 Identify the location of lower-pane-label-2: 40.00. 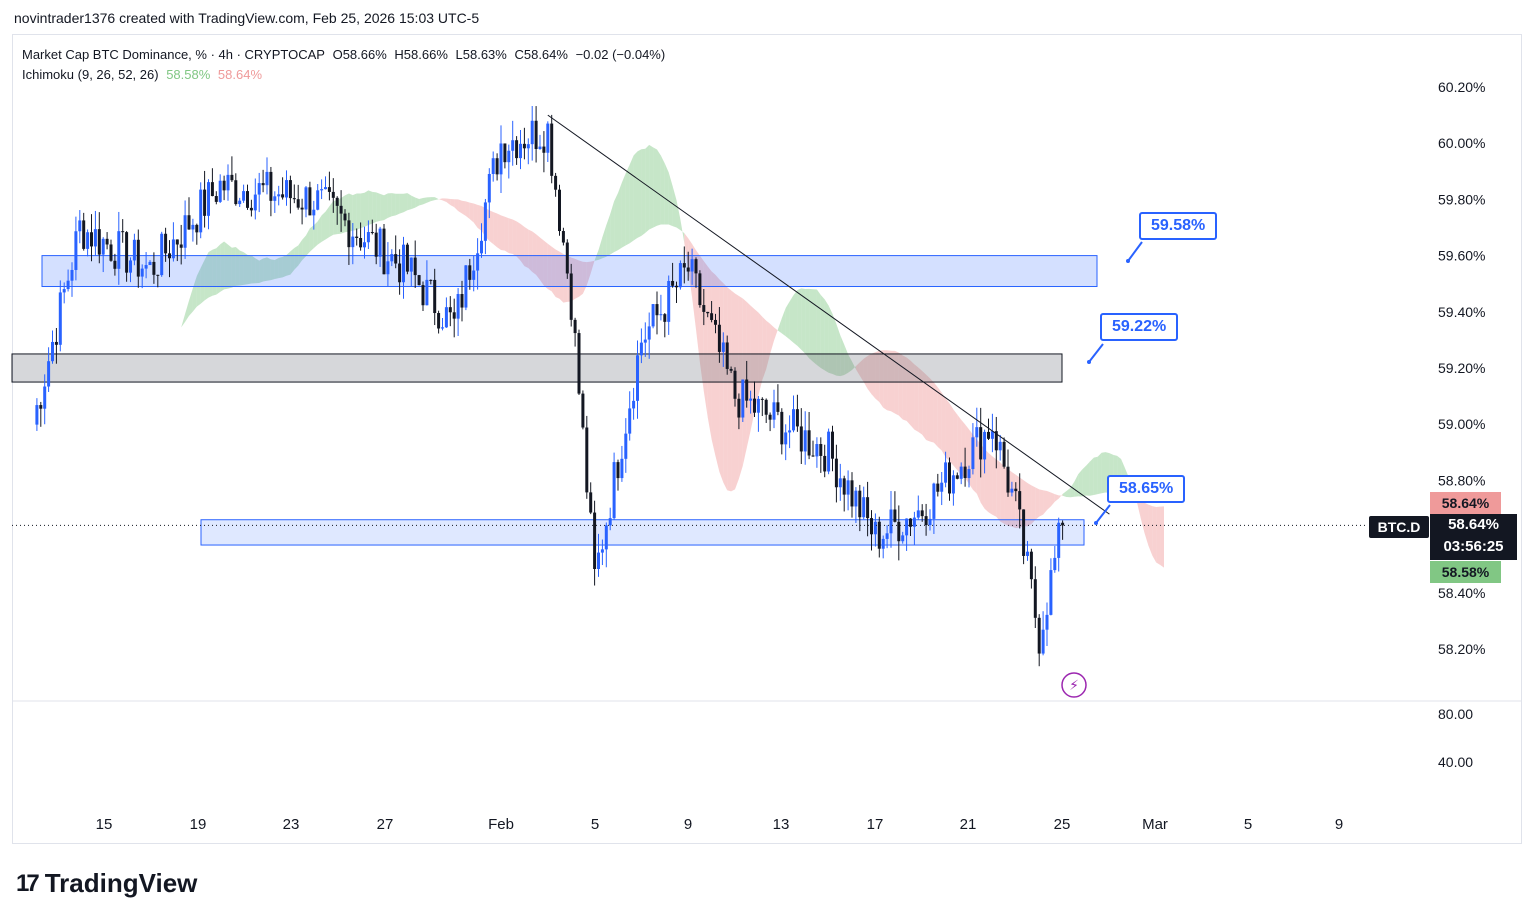
(1456, 762).